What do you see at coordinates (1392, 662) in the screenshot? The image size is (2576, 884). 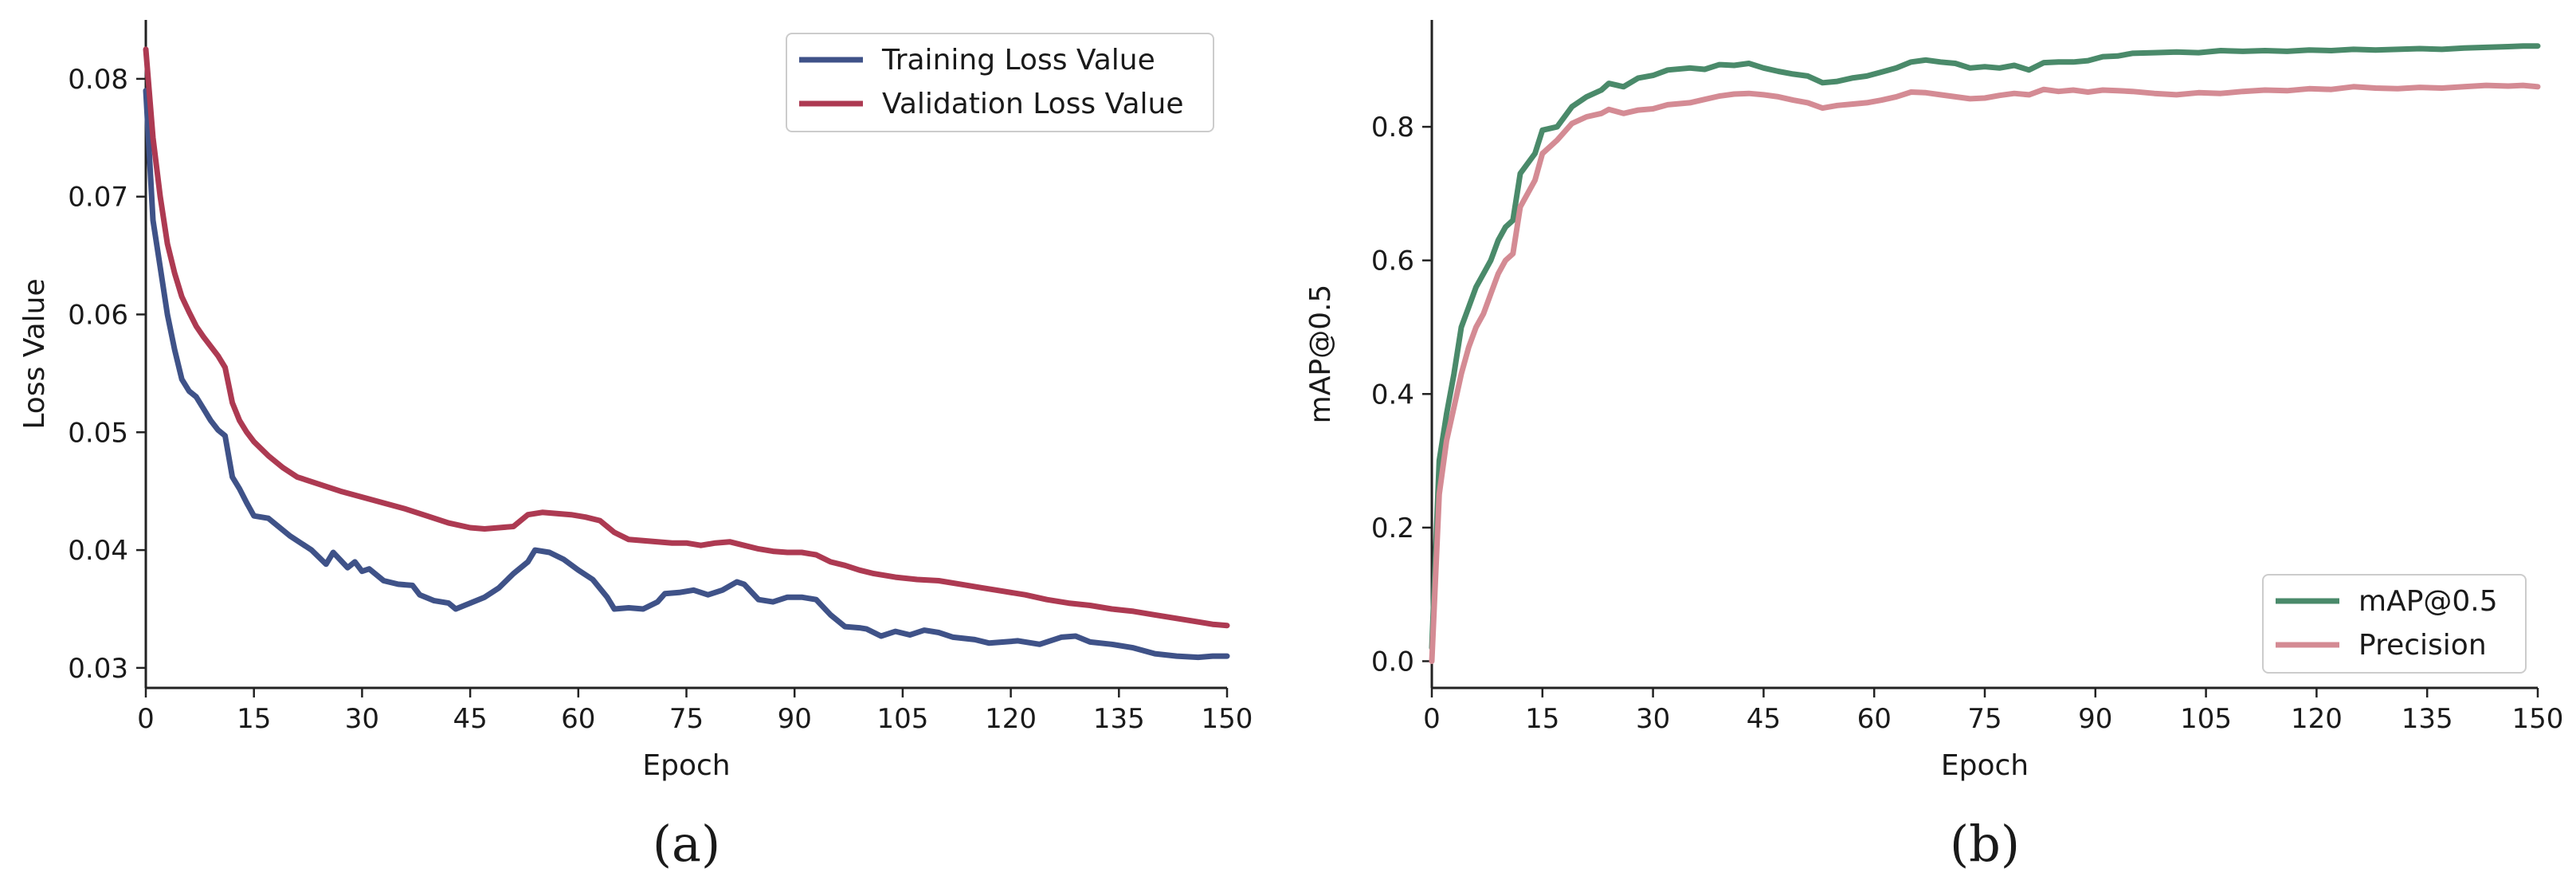 I see `y-tick-label: 0.0` at bounding box center [1392, 662].